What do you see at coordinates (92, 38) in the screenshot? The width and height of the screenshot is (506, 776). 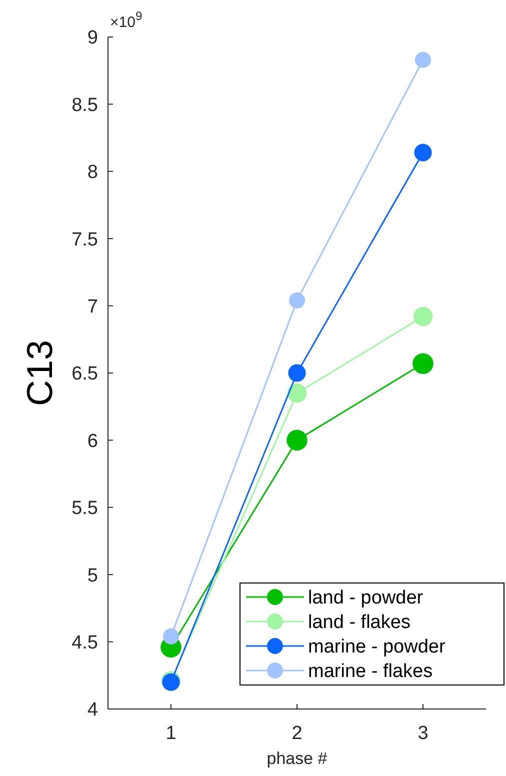 I see `y-tick-label: 9` at bounding box center [92, 38].